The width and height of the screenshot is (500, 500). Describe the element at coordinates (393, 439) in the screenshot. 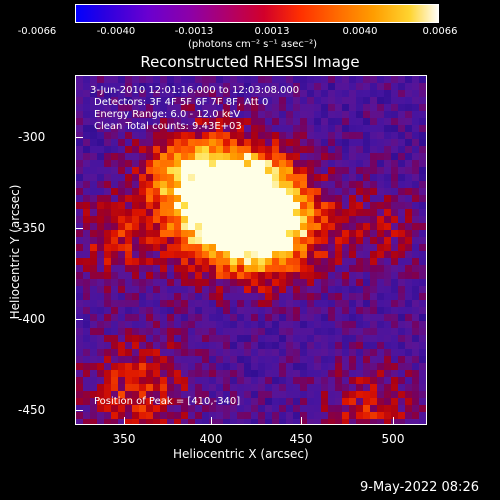

I see `x-tick-label: 500` at that location.